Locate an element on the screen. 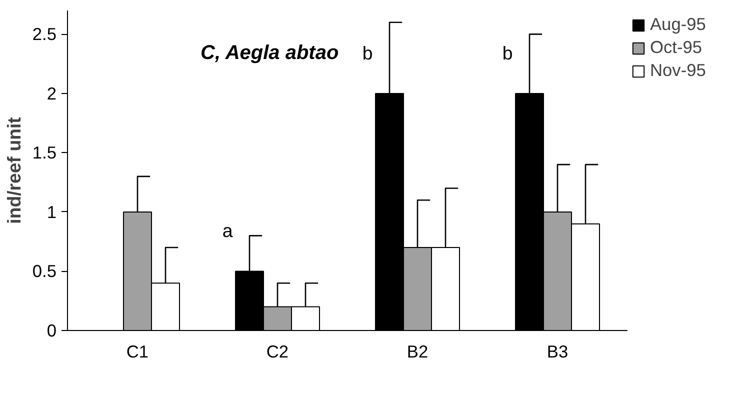 This screenshot has height=411, width=748. legend-label: Oct-95 is located at coordinates (676, 47).